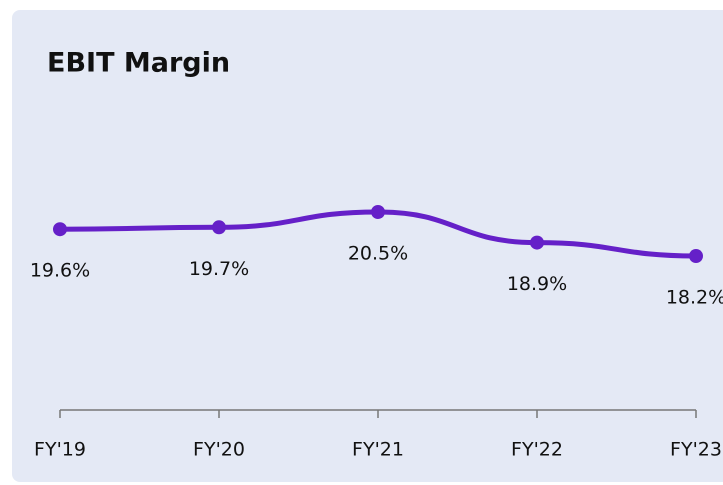 The image size is (723, 485). I want to click on x-tick-label: FY'23, so click(696, 450).